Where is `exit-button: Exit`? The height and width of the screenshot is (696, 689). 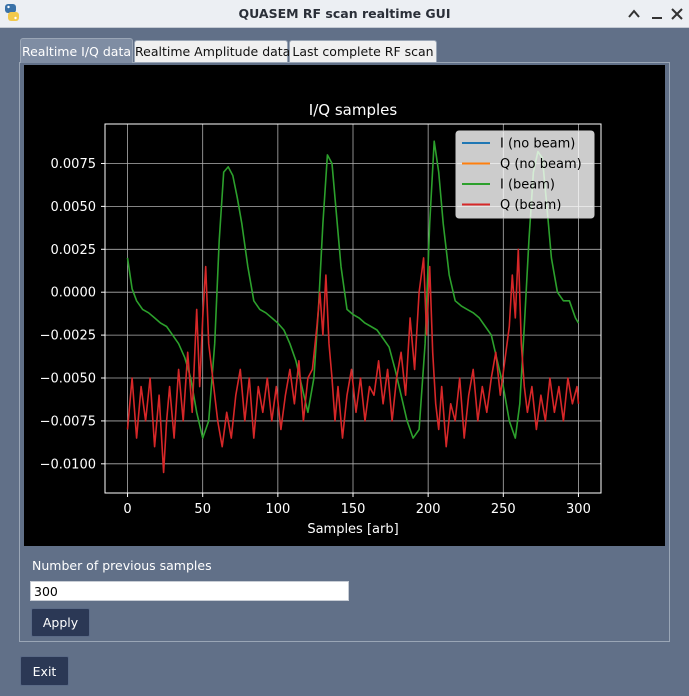
exit-button: Exit is located at coordinates (44, 671).